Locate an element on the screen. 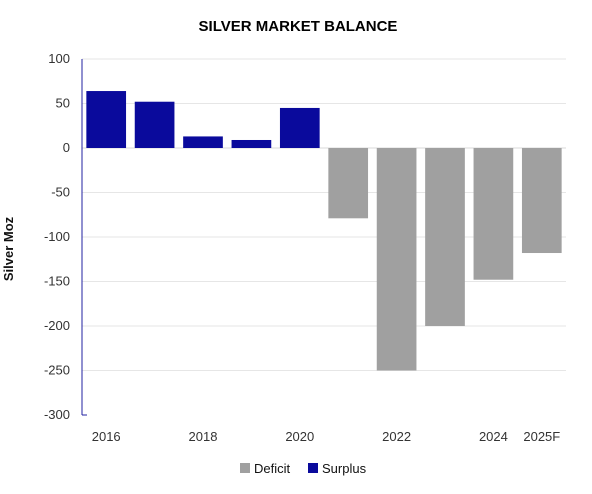 This screenshot has height=494, width=592. bar-2016 is located at coordinates (106, 119).